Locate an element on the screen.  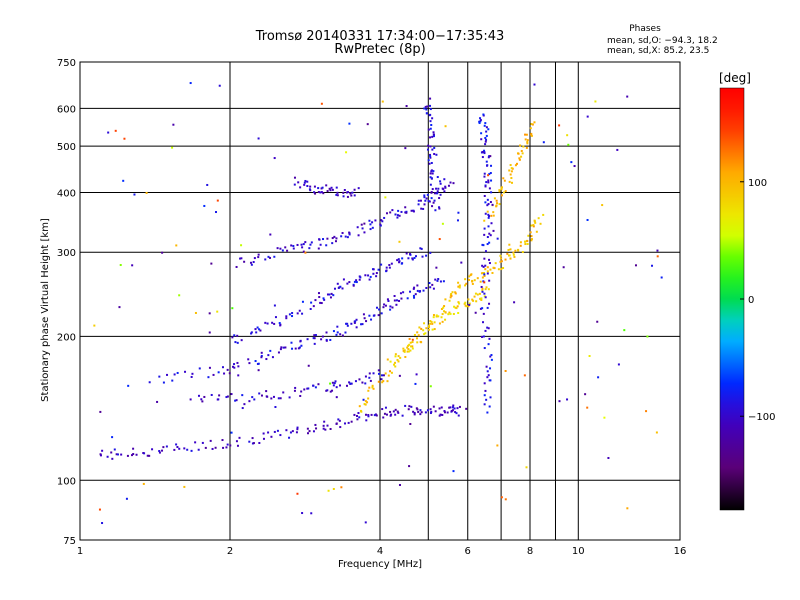
stats-header: Phases is located at coordinates (645, 29).